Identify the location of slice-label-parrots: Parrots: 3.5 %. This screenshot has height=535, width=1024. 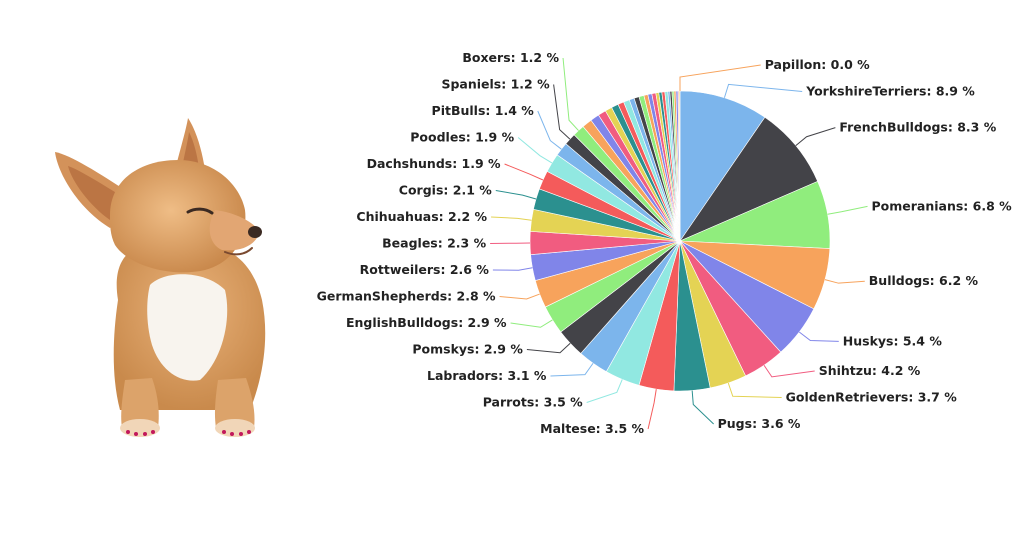
(533, 402).